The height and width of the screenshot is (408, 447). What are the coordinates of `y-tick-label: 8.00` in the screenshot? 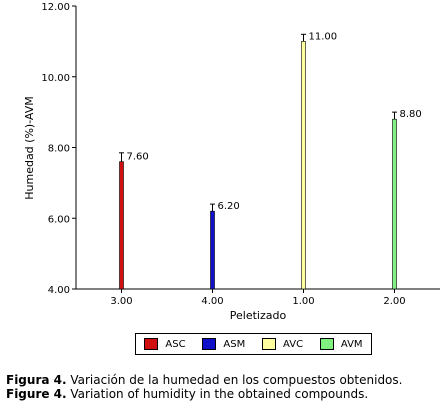 It's located at (59, 149).